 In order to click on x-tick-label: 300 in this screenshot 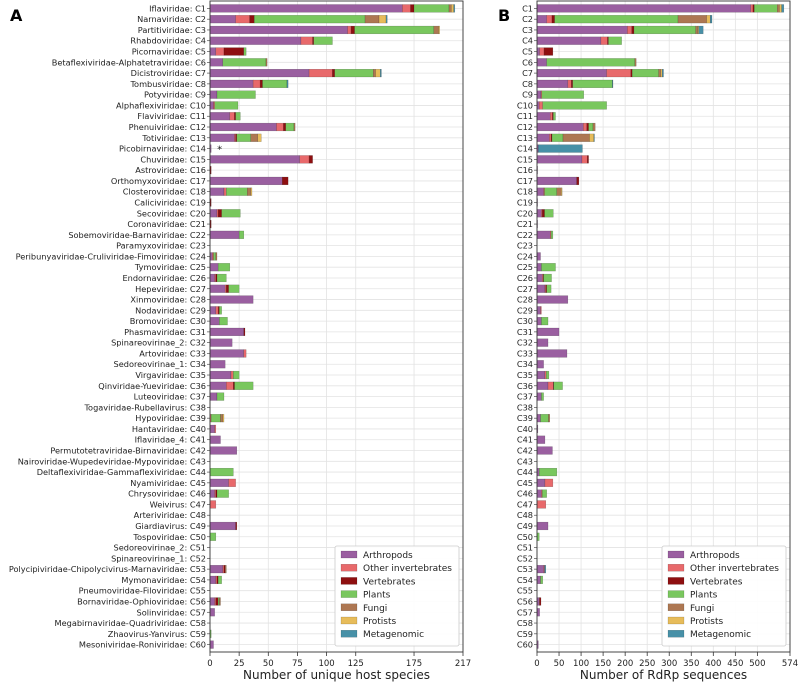, I will do `click(669, 664)`.